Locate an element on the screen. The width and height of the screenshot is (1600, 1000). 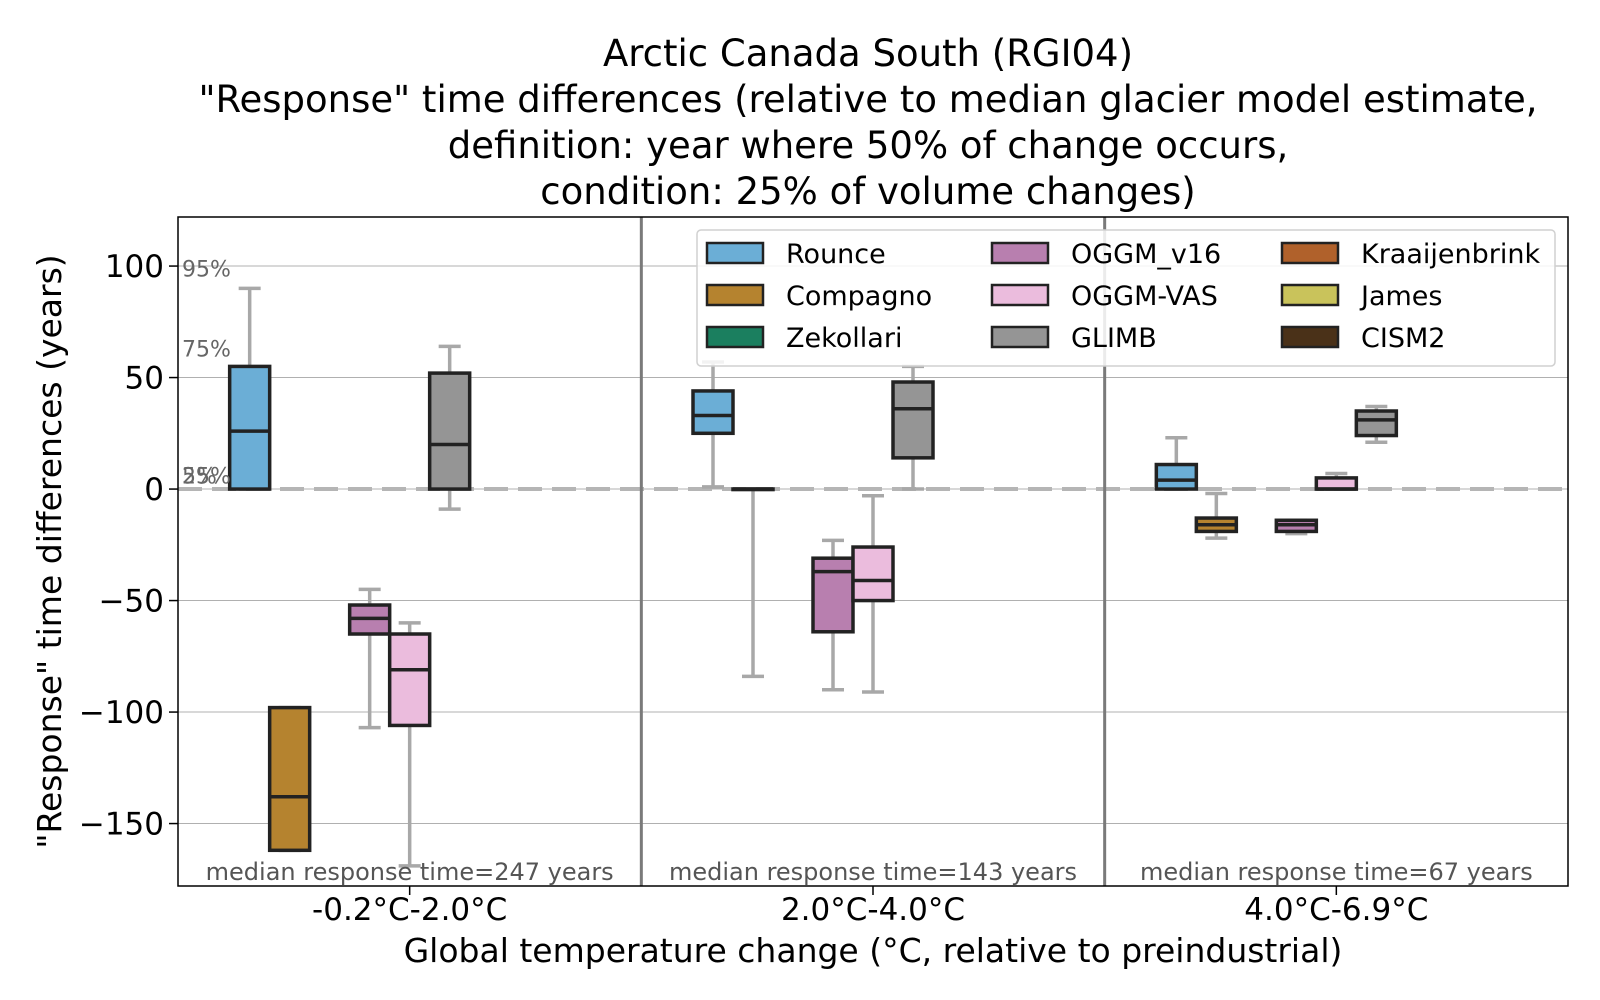
legend-label: Compagno is located at coordinates (859, 296).